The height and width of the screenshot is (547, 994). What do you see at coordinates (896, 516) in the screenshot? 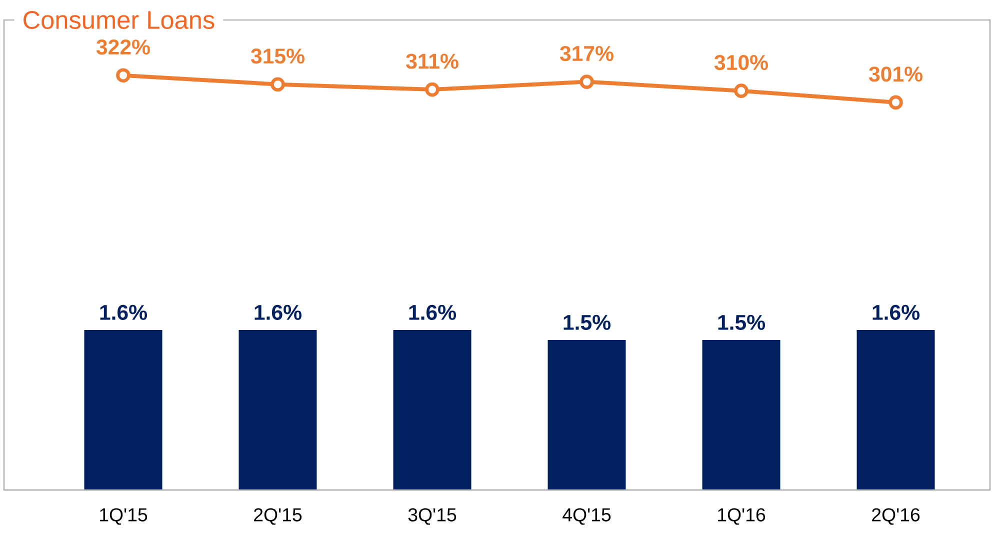
I see `x-tick-label: 2Q'16` at bounding box center [896, 516].